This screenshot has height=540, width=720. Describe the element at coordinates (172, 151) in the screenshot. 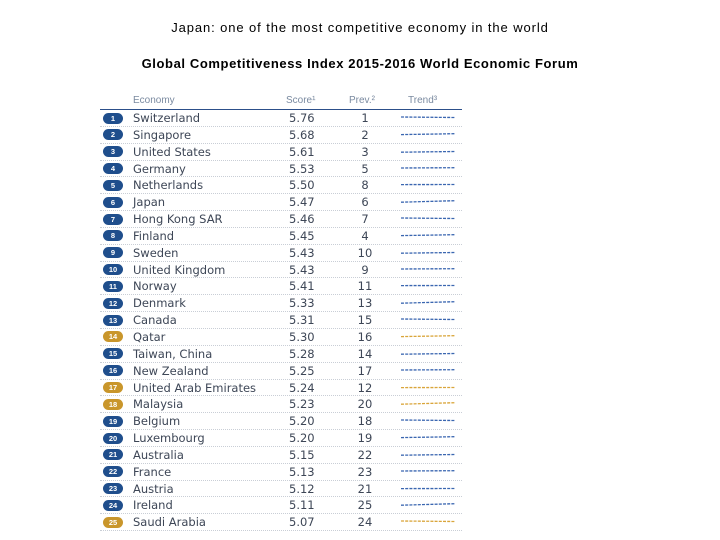

I see `economy-cell: United States` at that location.